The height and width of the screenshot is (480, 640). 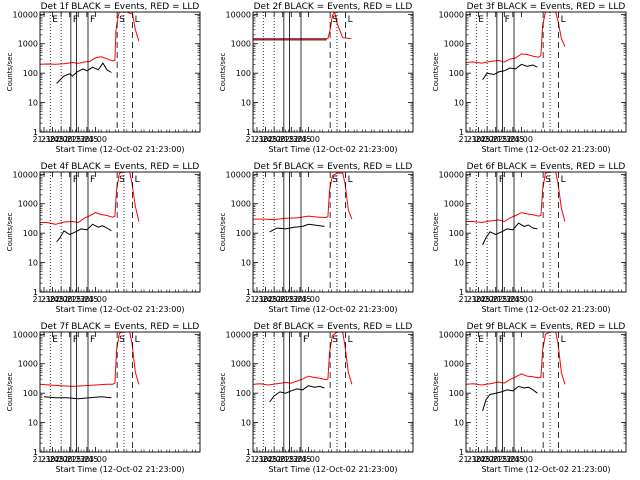 I want to click on chart-title: Det 9f BLACK = Events, RED = LLD, so click(x=546, y=327).